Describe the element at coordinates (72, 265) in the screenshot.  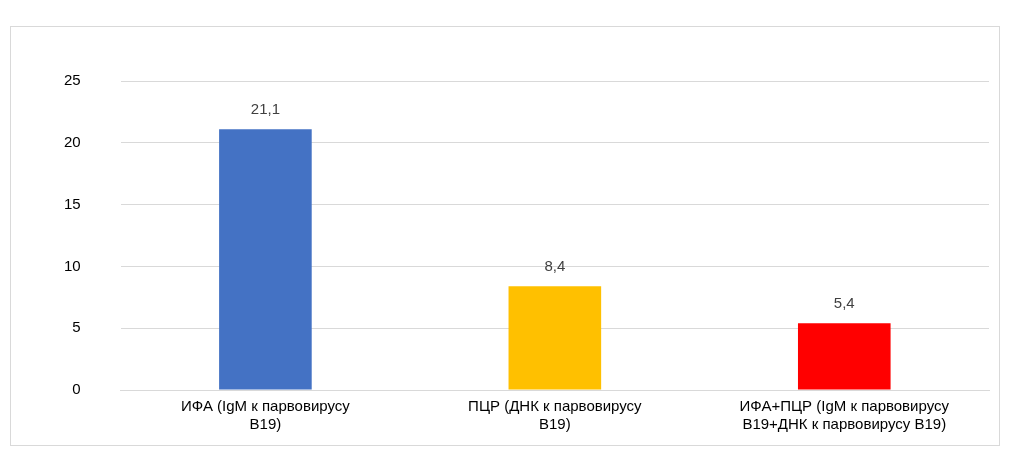
I see `y-tick-label: 10` at that location.